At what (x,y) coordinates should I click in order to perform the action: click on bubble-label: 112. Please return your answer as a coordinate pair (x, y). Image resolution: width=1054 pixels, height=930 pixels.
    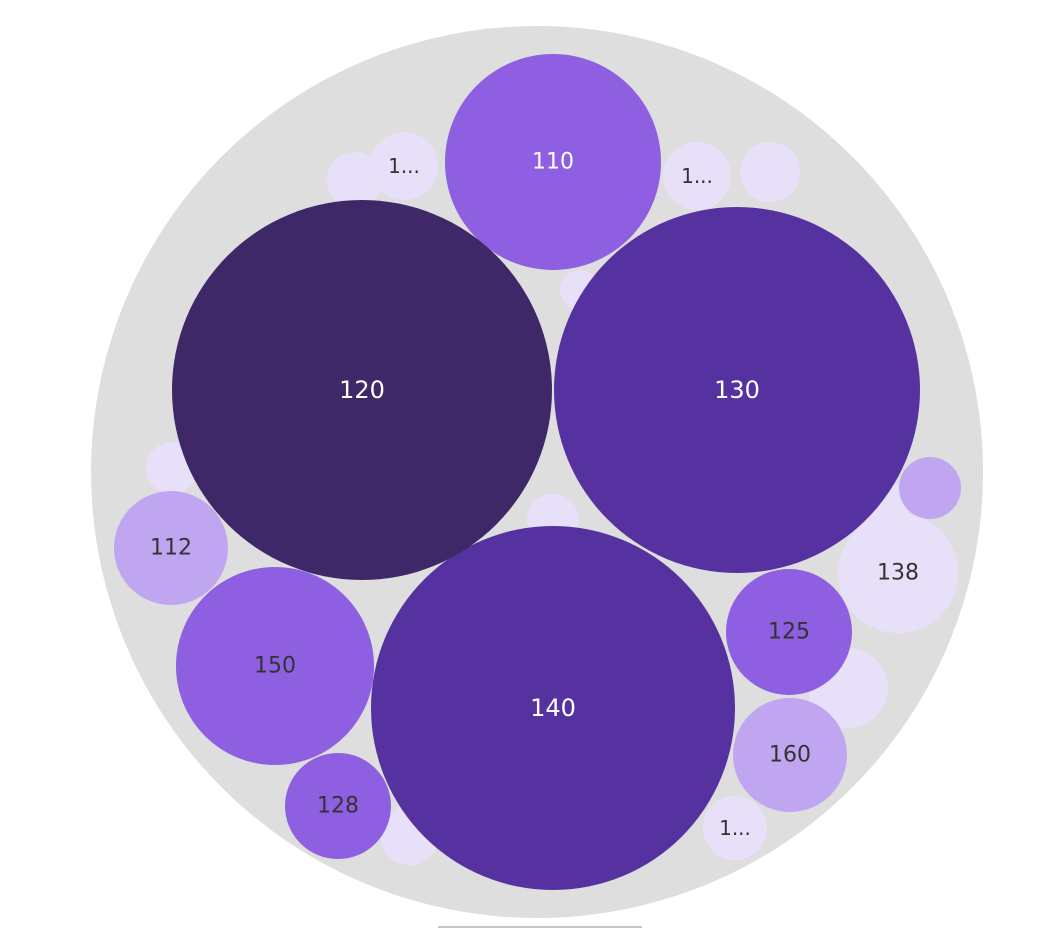
    Looking at the image, I should click on (171, 548).